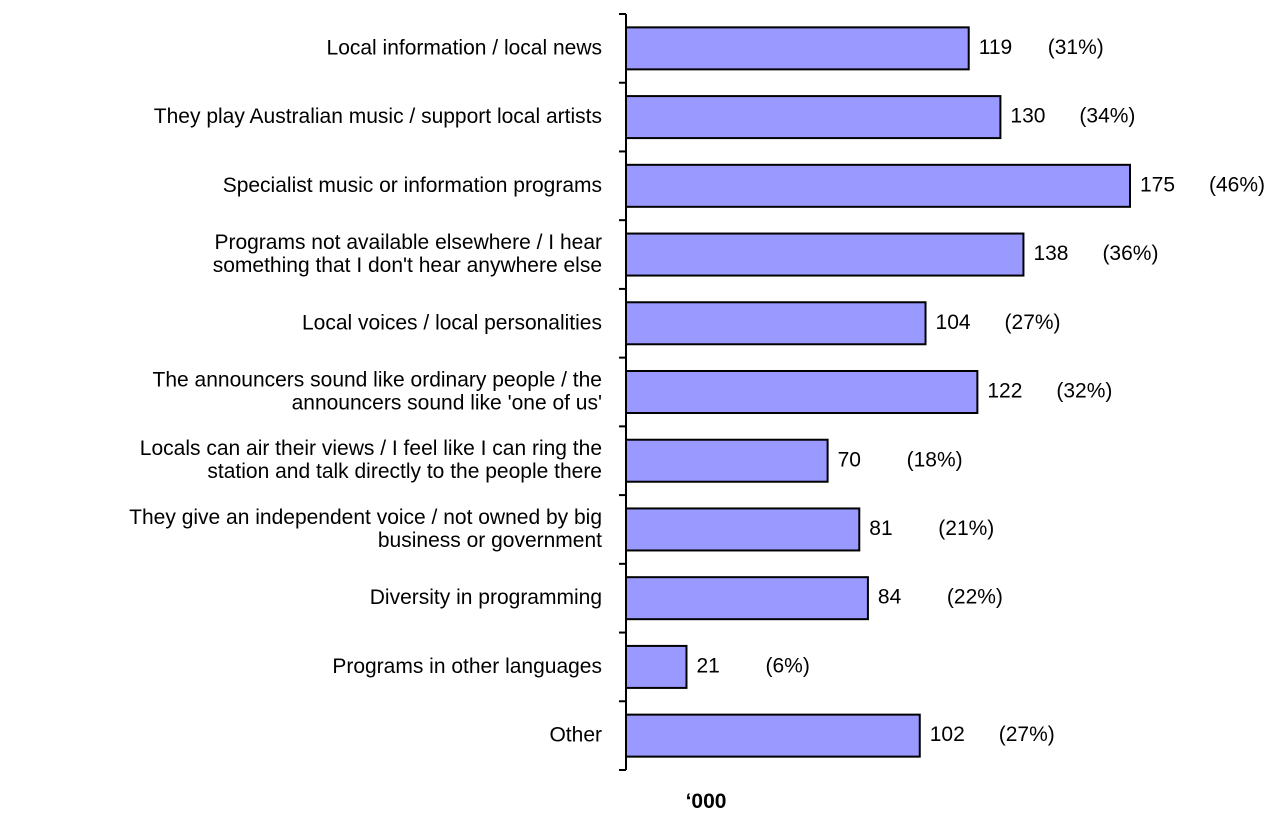 The height and width of the screenshot is (813, 1283). I want to click on x-axis-unit-label: ‘000, so click(706, 801).